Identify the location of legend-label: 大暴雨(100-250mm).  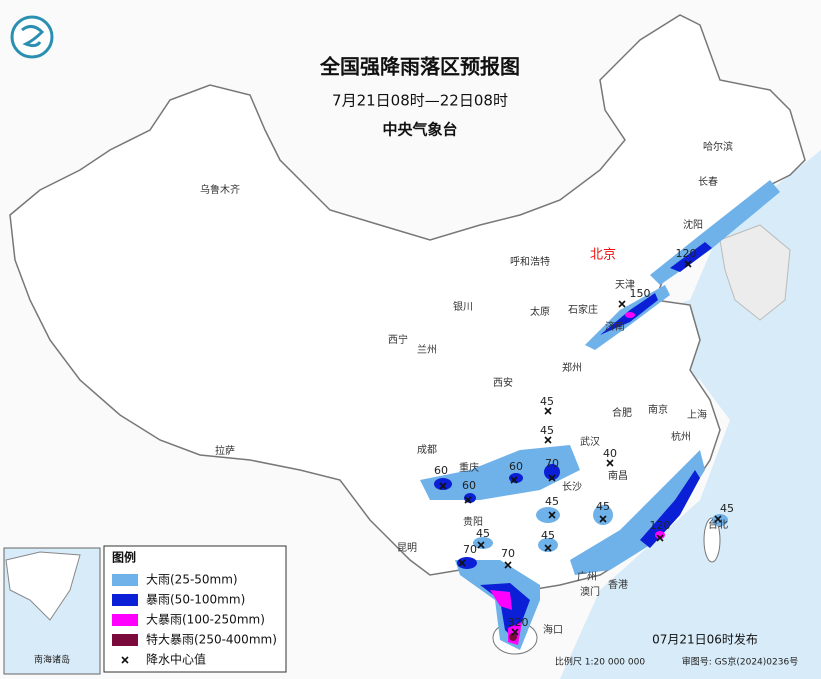
(205, 620).